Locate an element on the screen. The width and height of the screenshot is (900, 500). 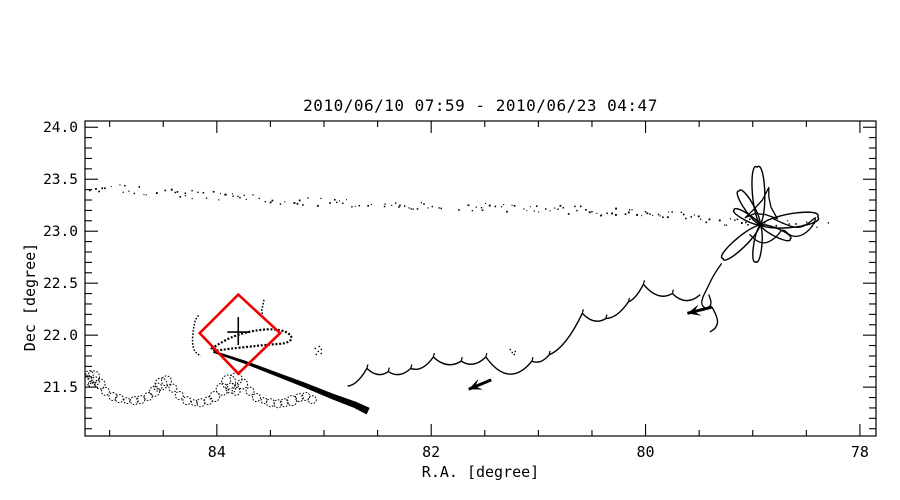
series-hook-mark is located at coordinates (196, 335).